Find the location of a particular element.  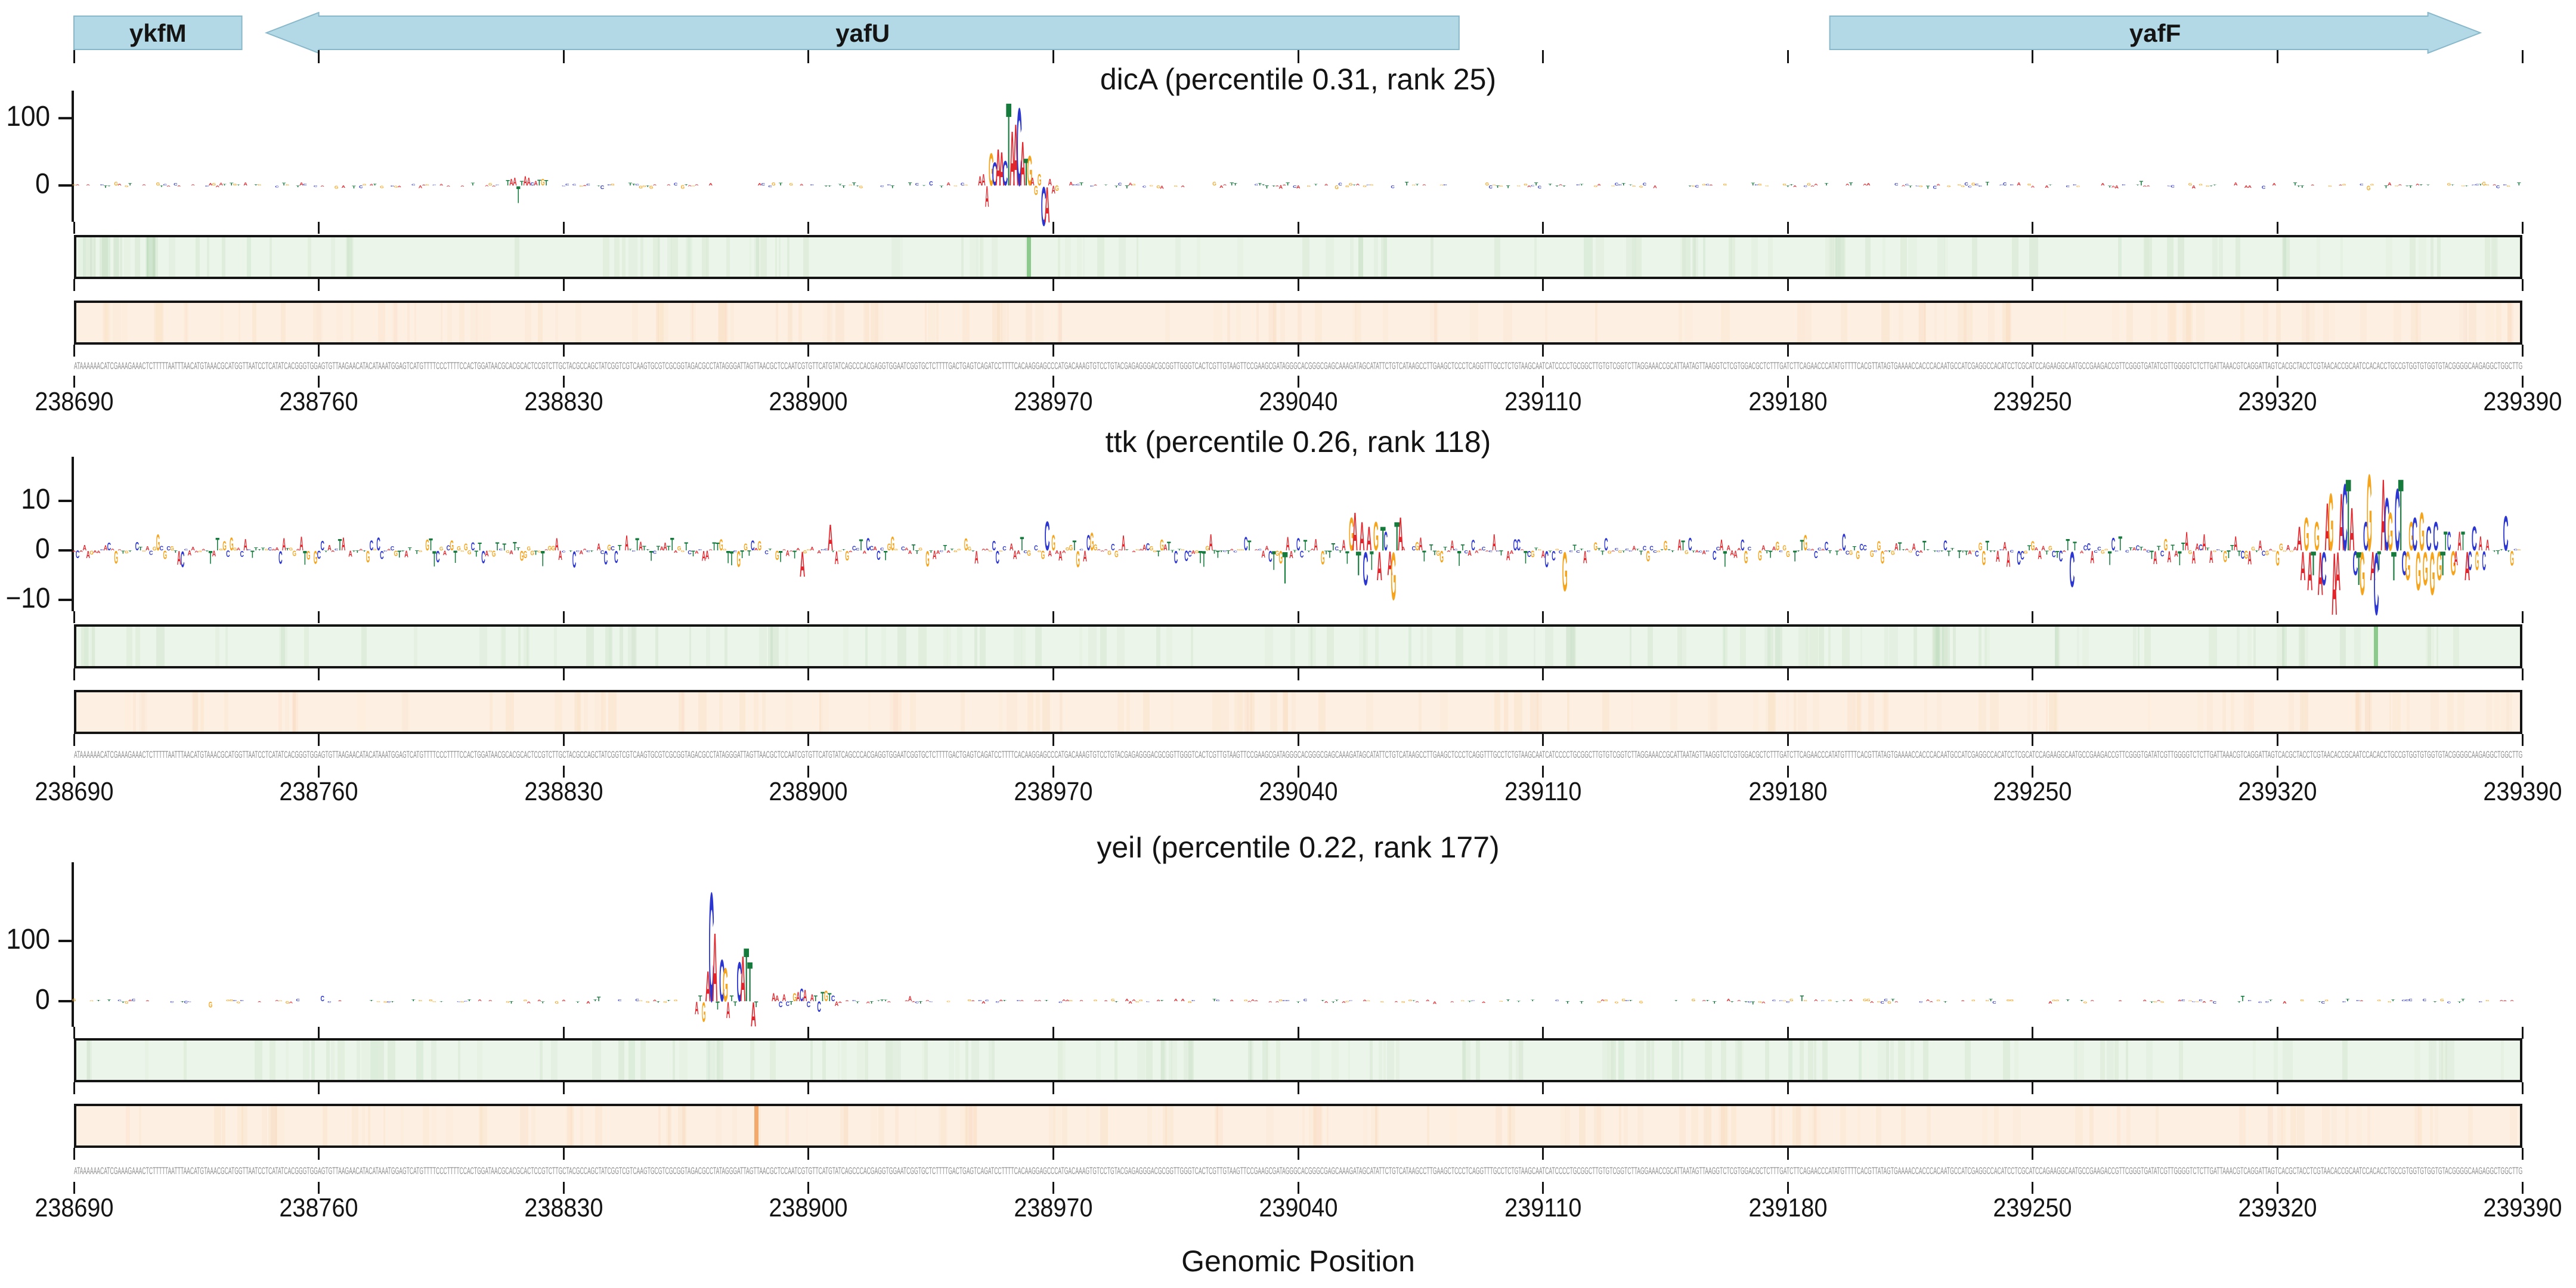

panel-title-yeiI: yeiI (percentile 0.22, rank 177) is located at coordinates (1298, 847).